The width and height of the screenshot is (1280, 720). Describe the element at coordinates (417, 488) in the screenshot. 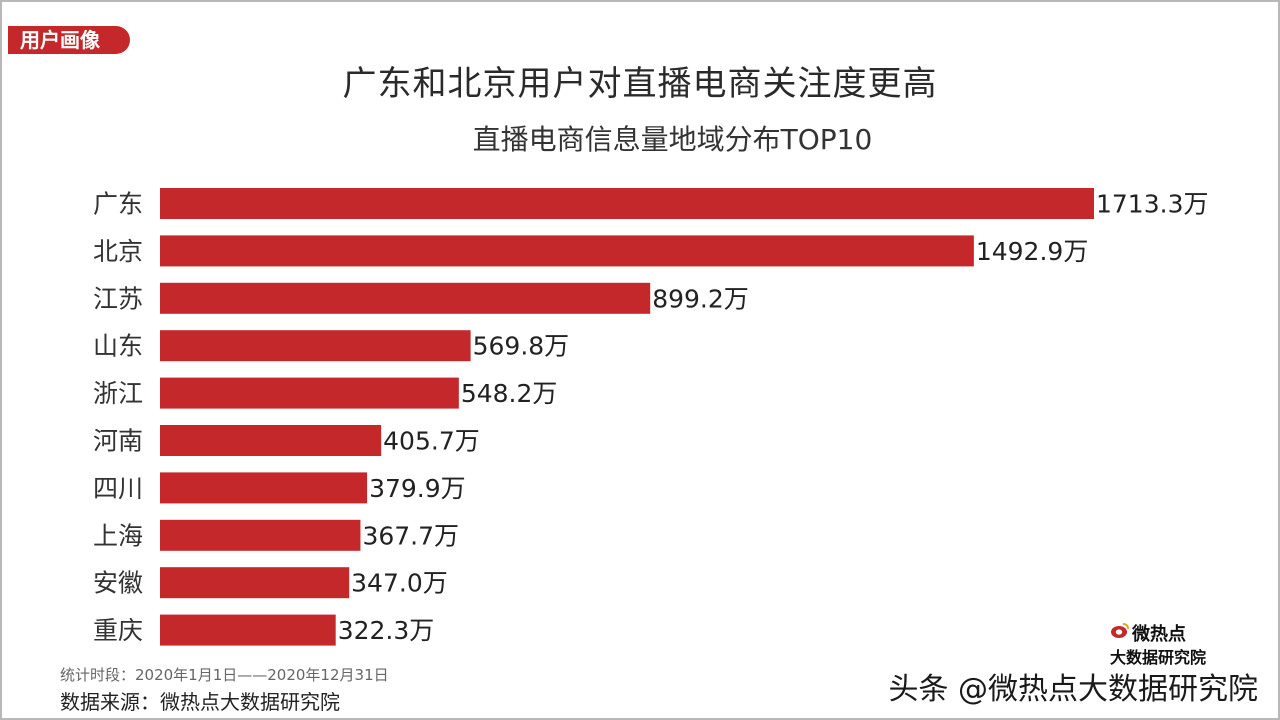

I see `value-label: 379.9万` at that location.